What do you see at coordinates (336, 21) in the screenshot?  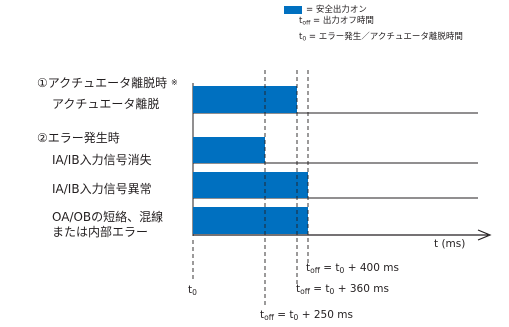 I see `legend-toff: toff = 出力オフ時間` at bounding box center [336, 21].